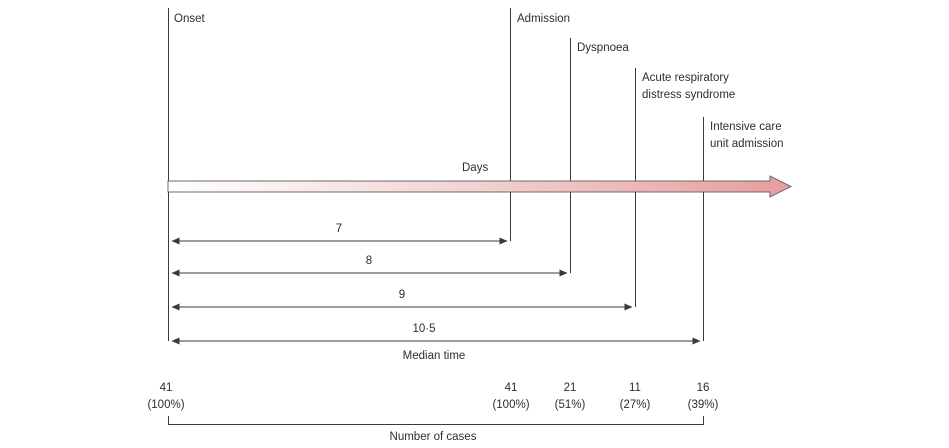  Describe the element at coordinates (511, 388) in the screenshot. I see `cases-admission-n: 41` at that location.